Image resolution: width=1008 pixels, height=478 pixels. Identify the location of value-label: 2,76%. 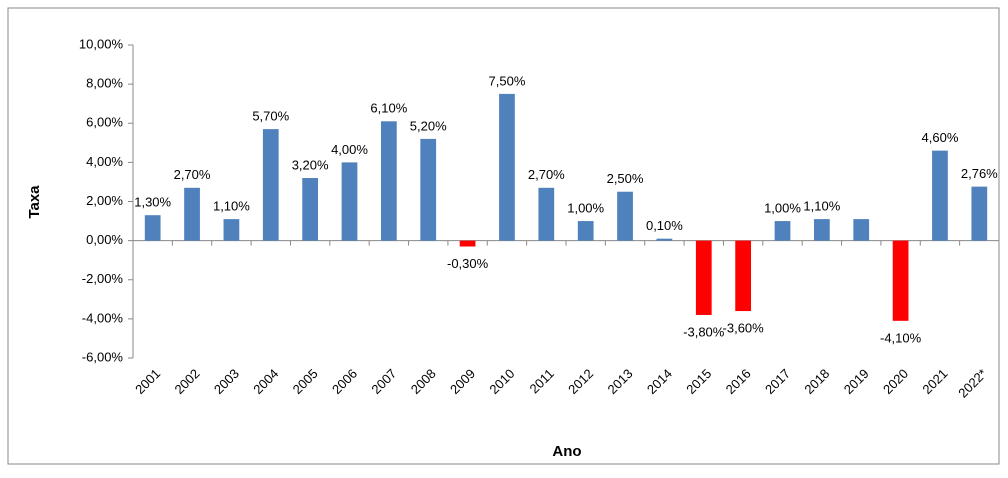
(979, 173).